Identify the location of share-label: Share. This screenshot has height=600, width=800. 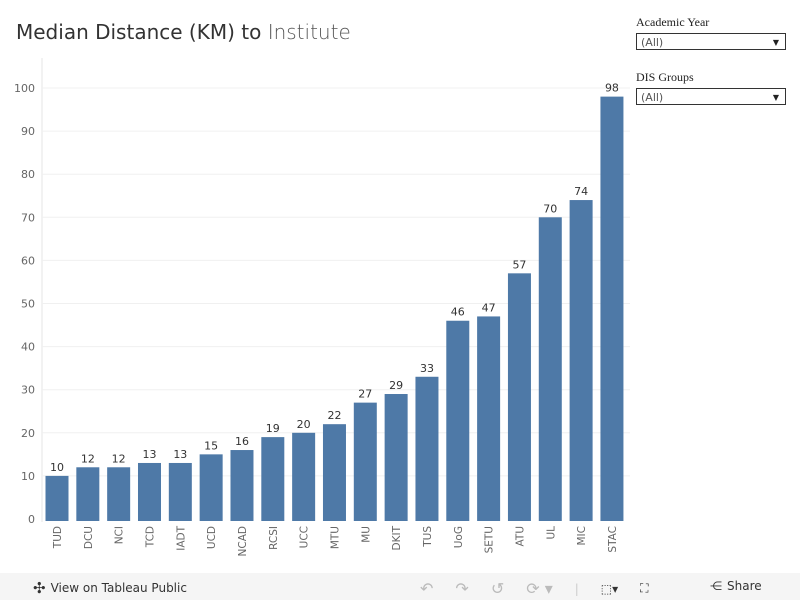
(744, 586).